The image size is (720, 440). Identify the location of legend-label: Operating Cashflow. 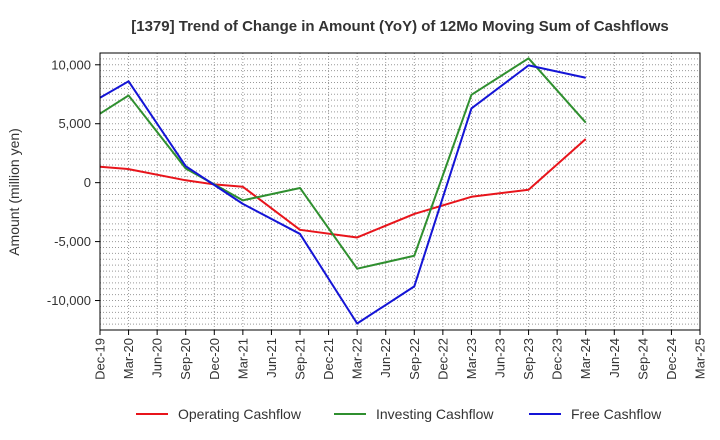
(240, 414).